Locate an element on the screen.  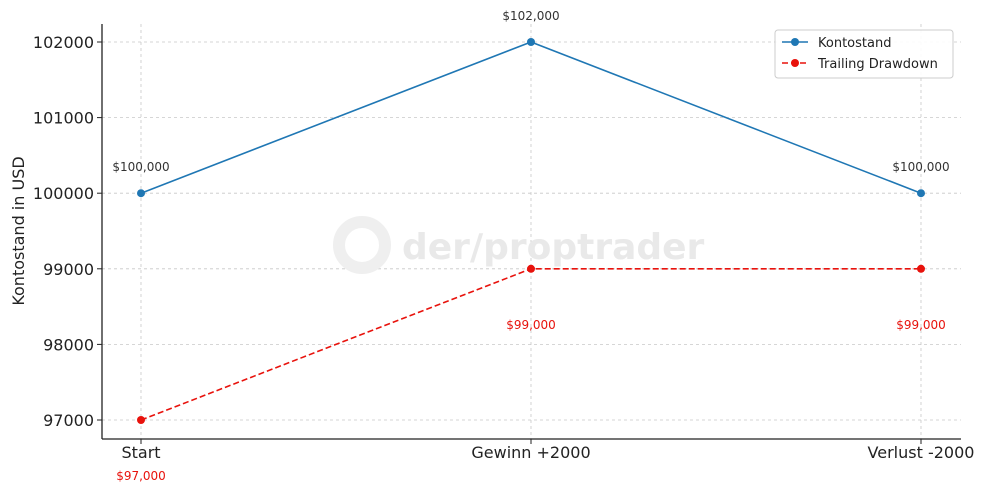
x-tick-label: Gewinn +2000 is located at coordinates (530, 452).